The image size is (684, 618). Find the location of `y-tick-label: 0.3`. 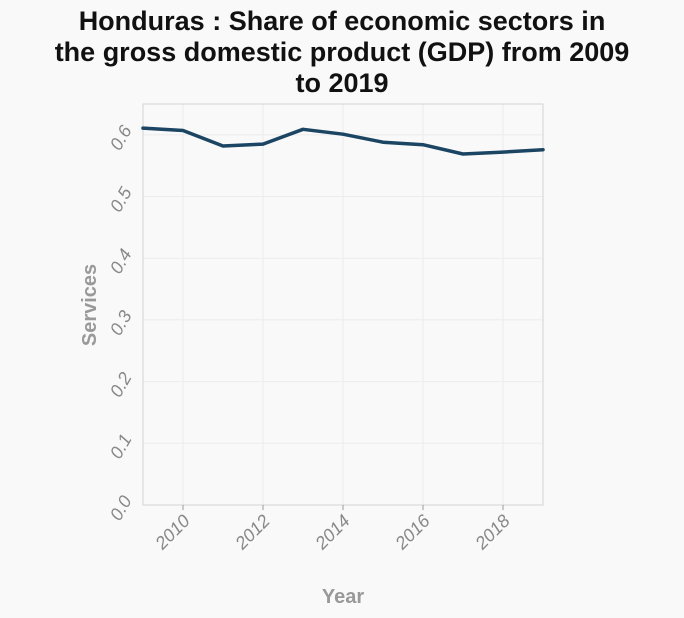

y-tick-label: 0.3 is located at coordinates (121, 323).